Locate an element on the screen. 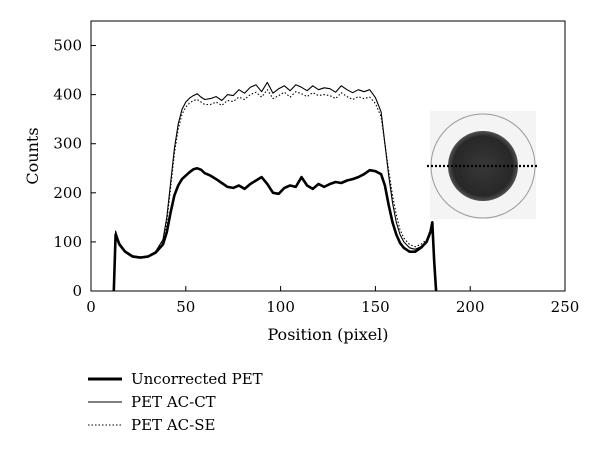  x-axis-title: Position (pixel) is located at coordinates (327, 334).